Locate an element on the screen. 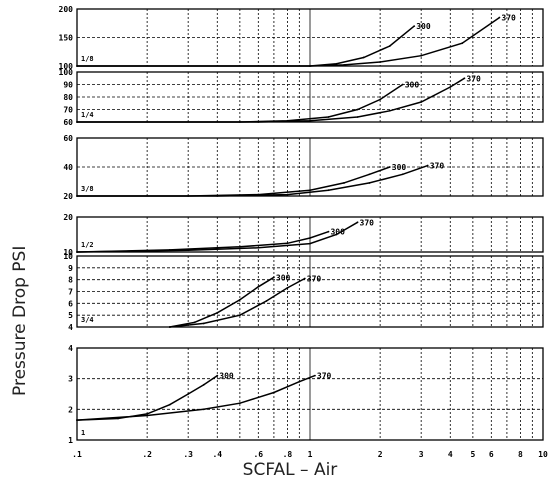 This screenshot has height=487, width=550. y-tick-label: 3 is located at coordinates (70, 379).